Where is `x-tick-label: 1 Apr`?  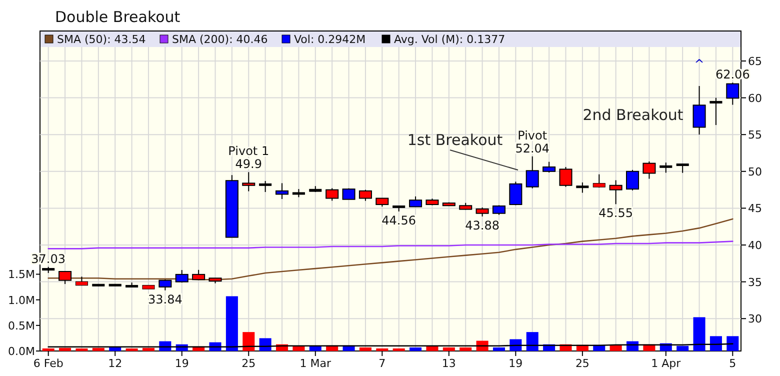 x-tick-label: 1 Apr is located at coordinates (666, 363).